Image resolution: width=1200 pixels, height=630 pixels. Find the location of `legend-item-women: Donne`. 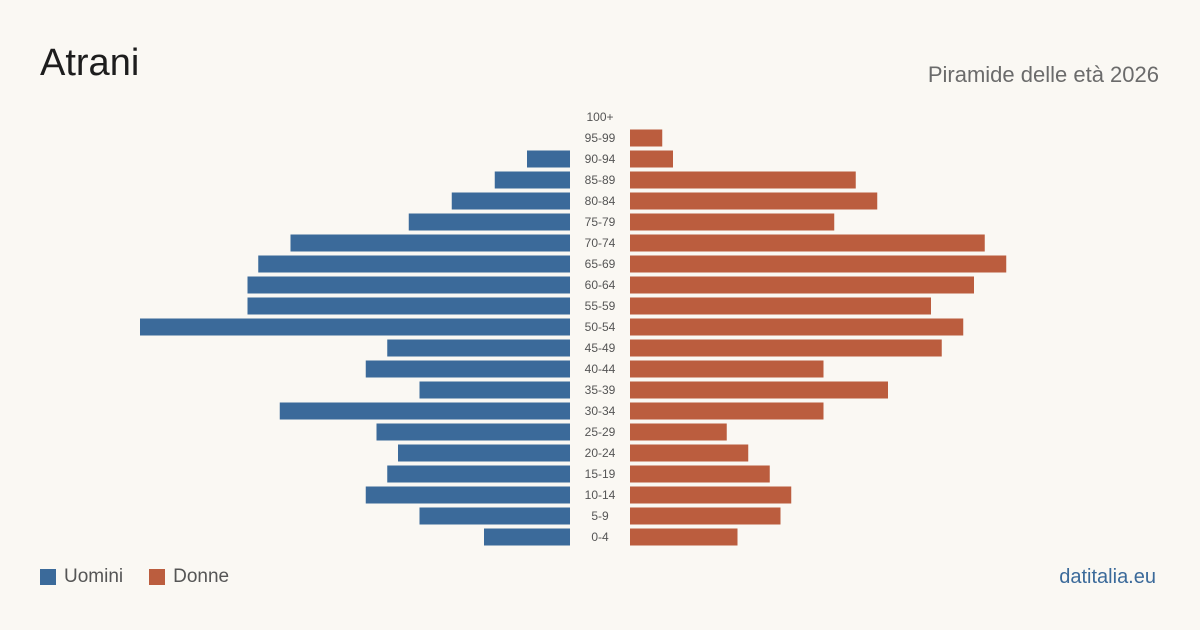

legend-item-women: Donne is located at coordinates (189, 577).